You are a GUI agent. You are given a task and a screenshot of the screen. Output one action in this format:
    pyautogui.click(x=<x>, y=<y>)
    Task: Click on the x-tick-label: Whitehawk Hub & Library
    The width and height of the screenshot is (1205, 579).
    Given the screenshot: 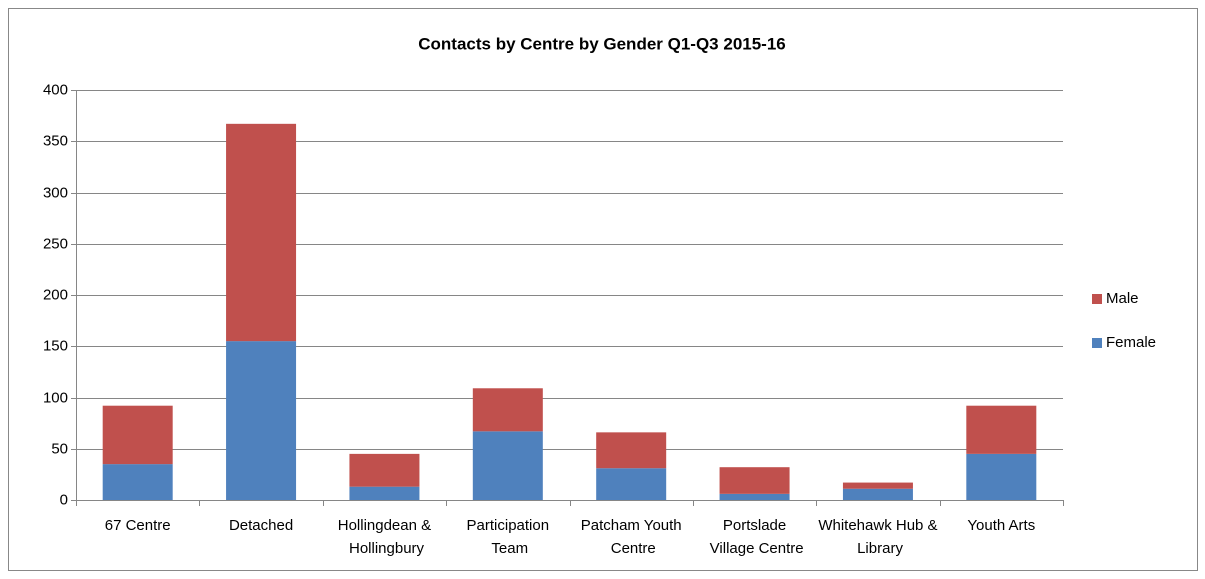 What is the action you would take?
    pyautogui.click(x=877, y=537)
    